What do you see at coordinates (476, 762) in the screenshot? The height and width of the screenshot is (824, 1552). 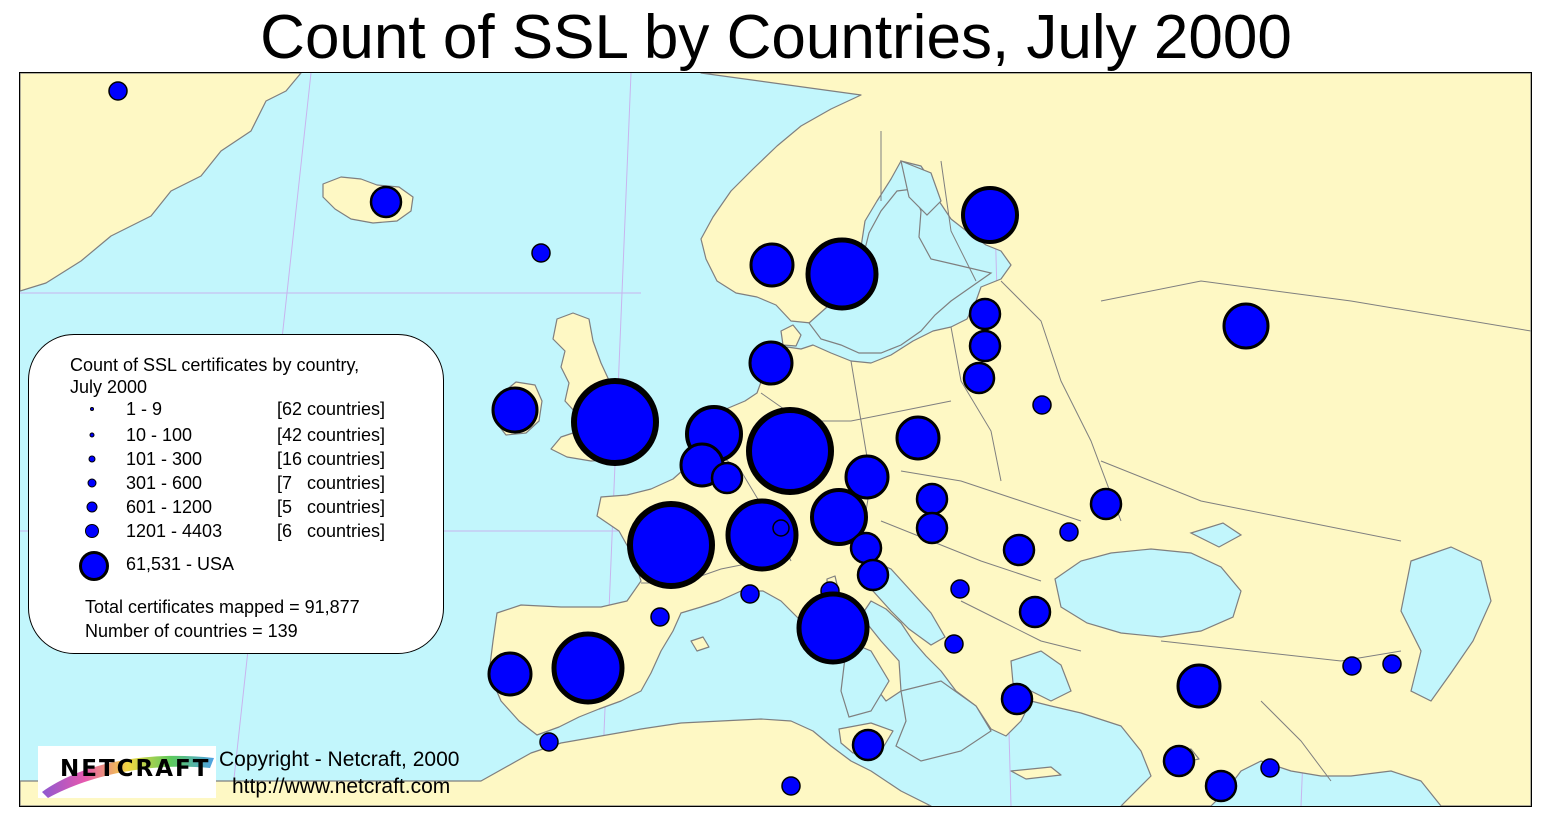 I see `north-africa` at bounding box center [476, 762].